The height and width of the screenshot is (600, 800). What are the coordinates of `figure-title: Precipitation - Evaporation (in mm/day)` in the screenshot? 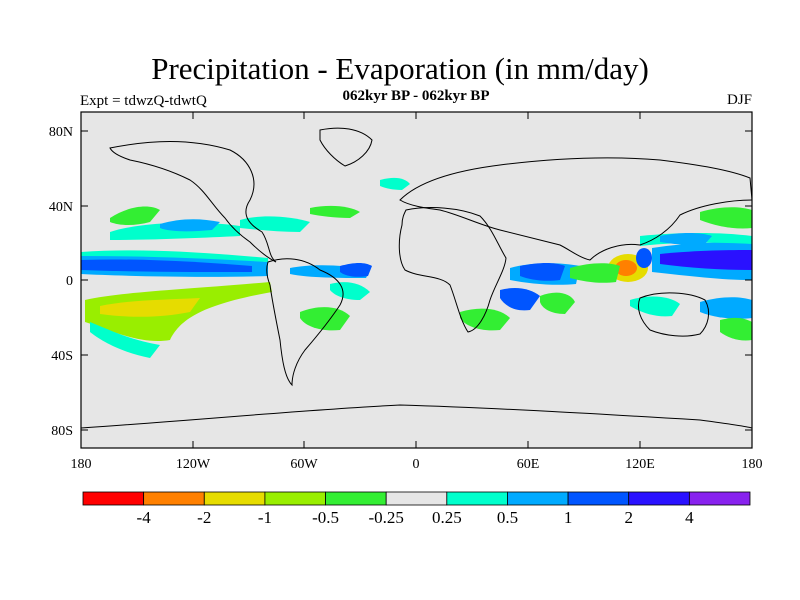 It's located at (400, 68).